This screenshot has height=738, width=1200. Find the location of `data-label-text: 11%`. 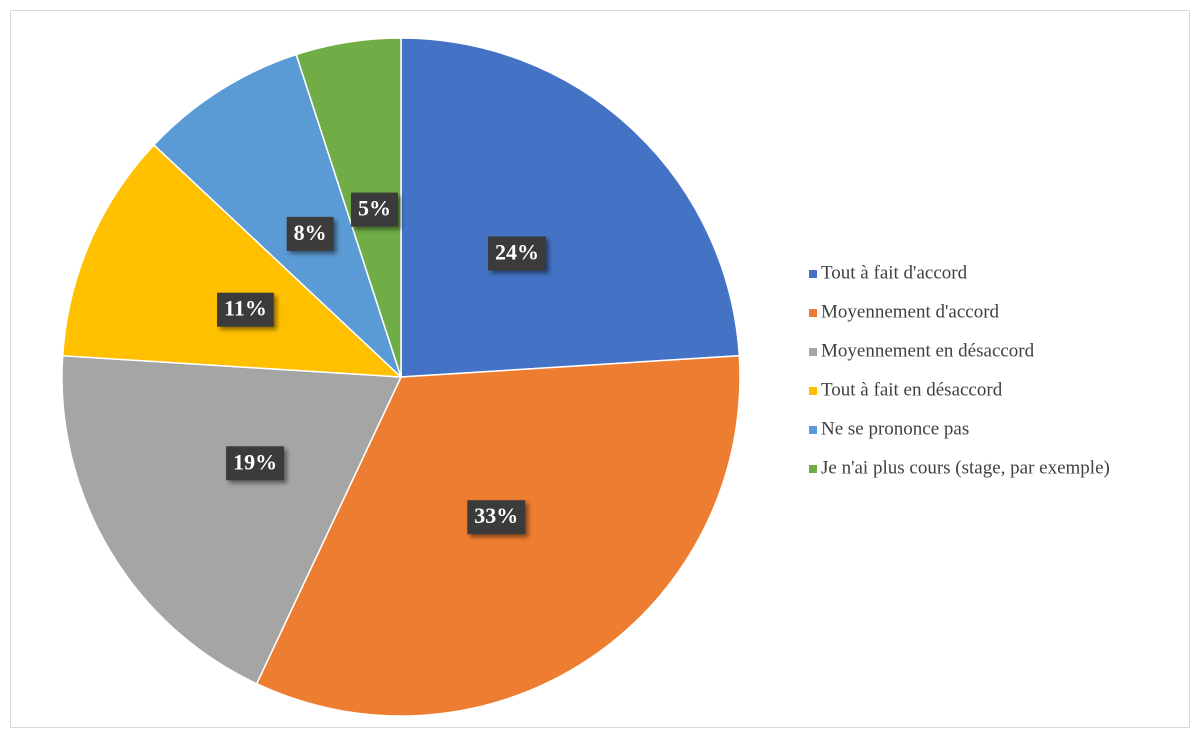

data-label-text: 11% is located at coordinates (245, 308).